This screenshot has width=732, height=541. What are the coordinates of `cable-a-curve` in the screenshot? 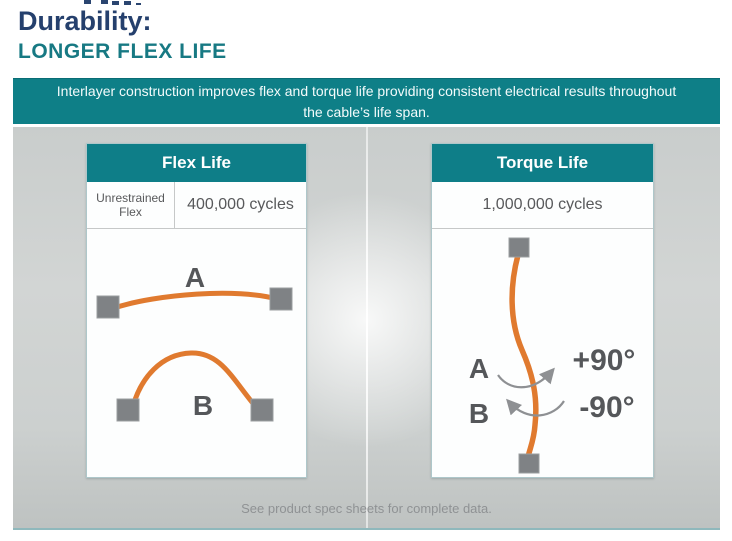 It's located at (195, 300).